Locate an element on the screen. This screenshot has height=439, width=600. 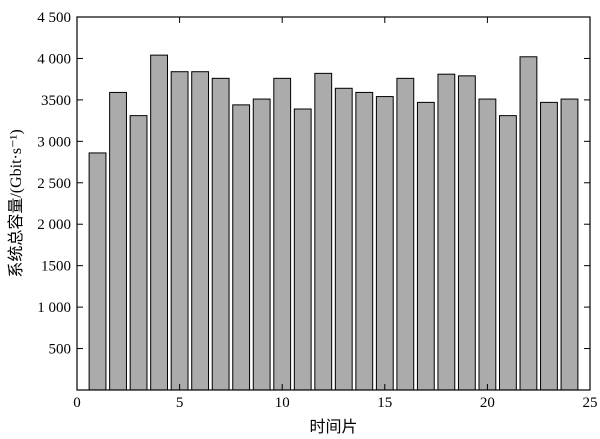
x-tick-label: 15 is located at coordinates (384, 403).